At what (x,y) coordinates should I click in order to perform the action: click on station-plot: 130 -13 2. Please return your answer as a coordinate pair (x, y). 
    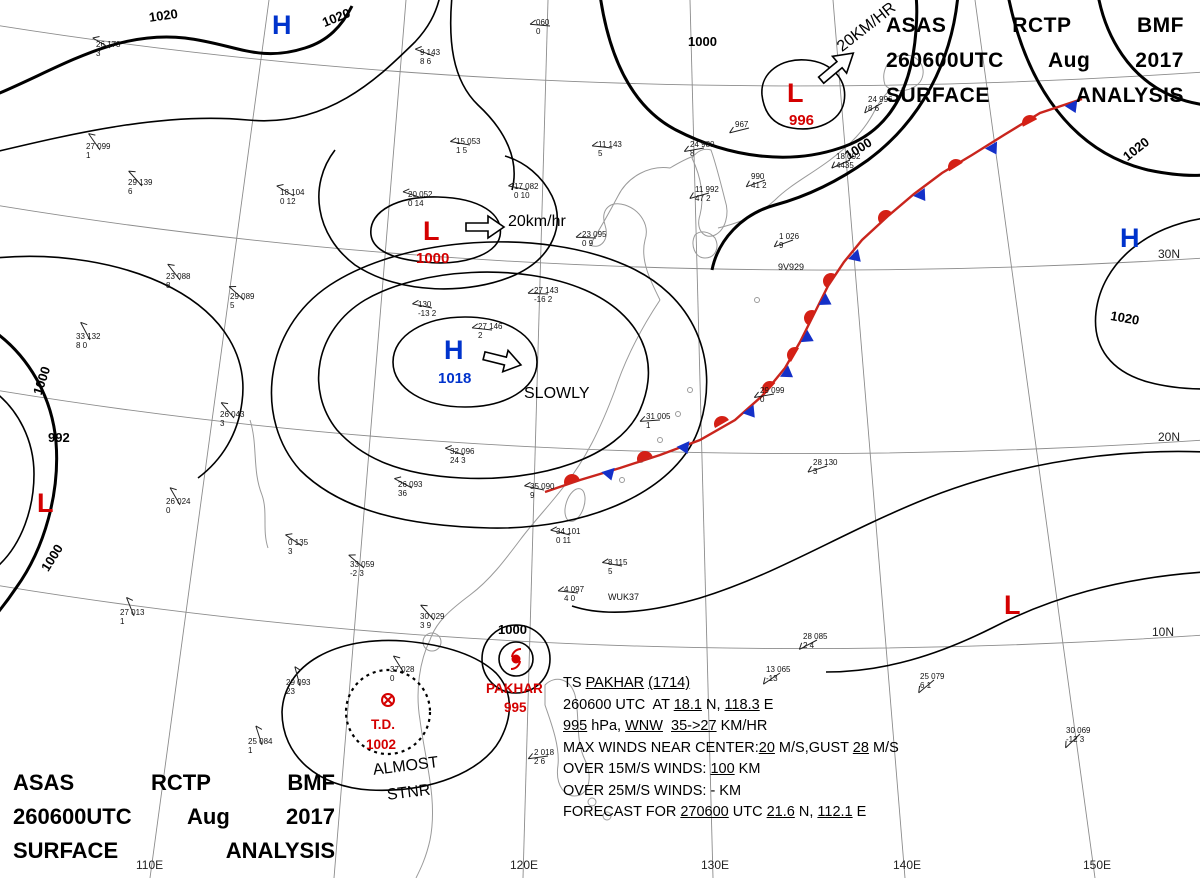
    Looking at the image, I should click on (427, 309).